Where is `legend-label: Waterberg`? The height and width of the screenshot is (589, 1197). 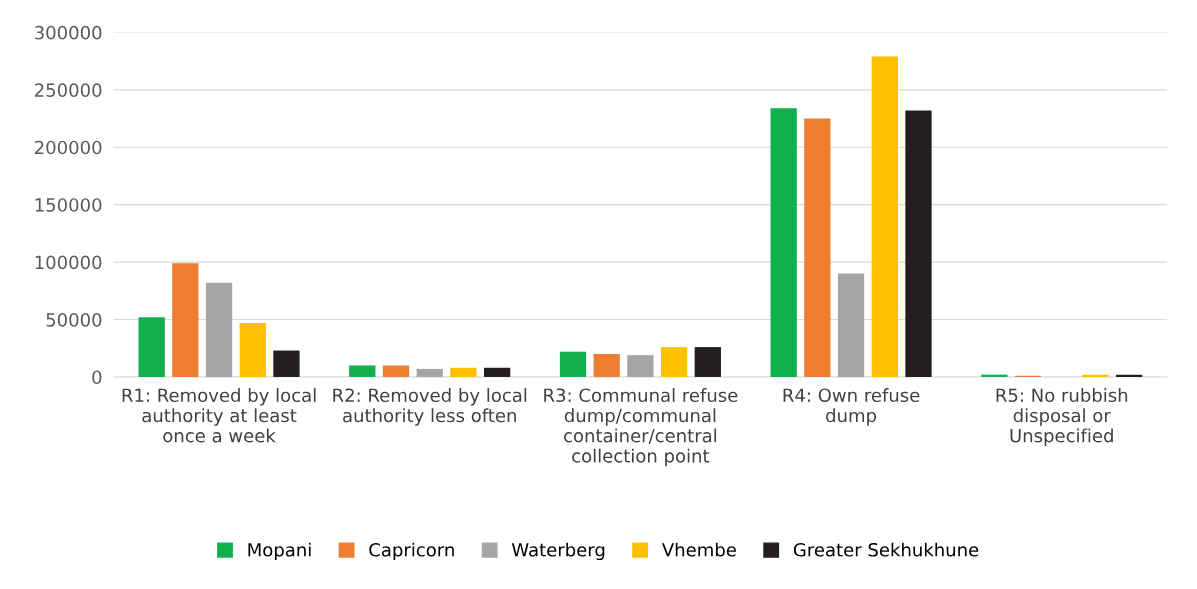 legend-label: Waterberg is located at coordinates (558, 551).